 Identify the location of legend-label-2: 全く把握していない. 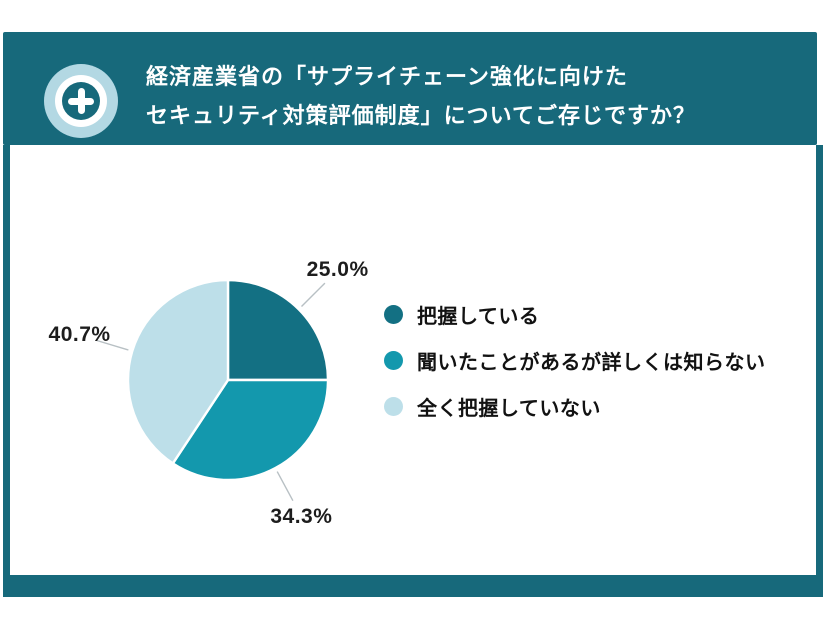
(509, 408).